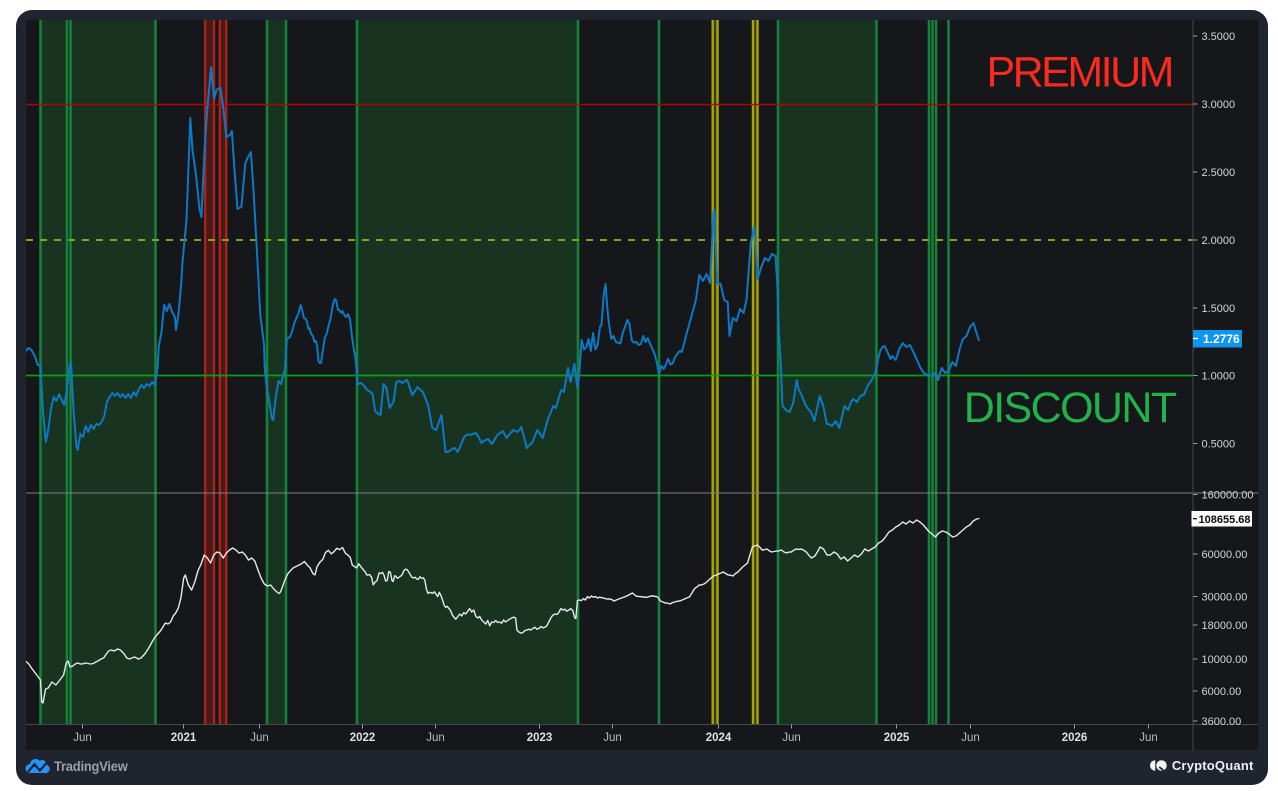  Describe the element at coordinates (1069, 408) in the screenshot. I see `svg-text: DISCOUNT` at that location.